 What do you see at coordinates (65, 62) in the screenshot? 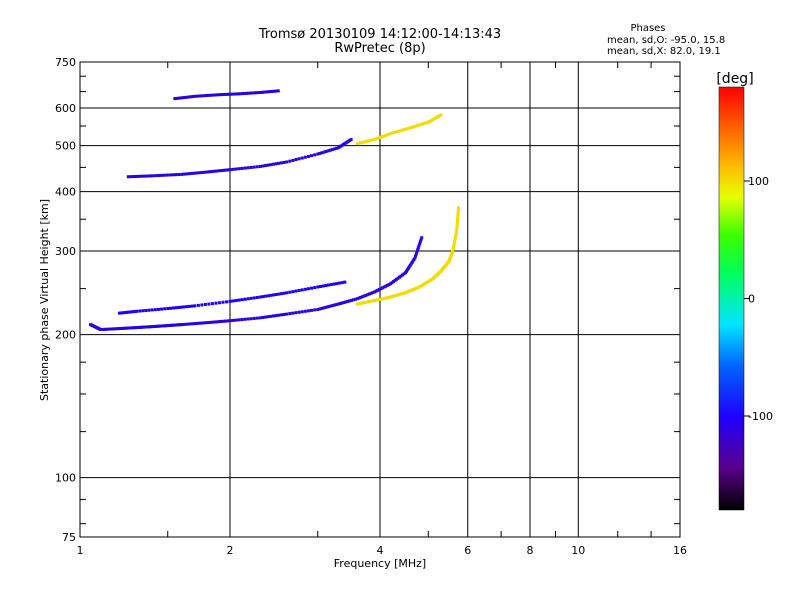
I see `y-tick-label: 750` at bounding box center [65, 62].